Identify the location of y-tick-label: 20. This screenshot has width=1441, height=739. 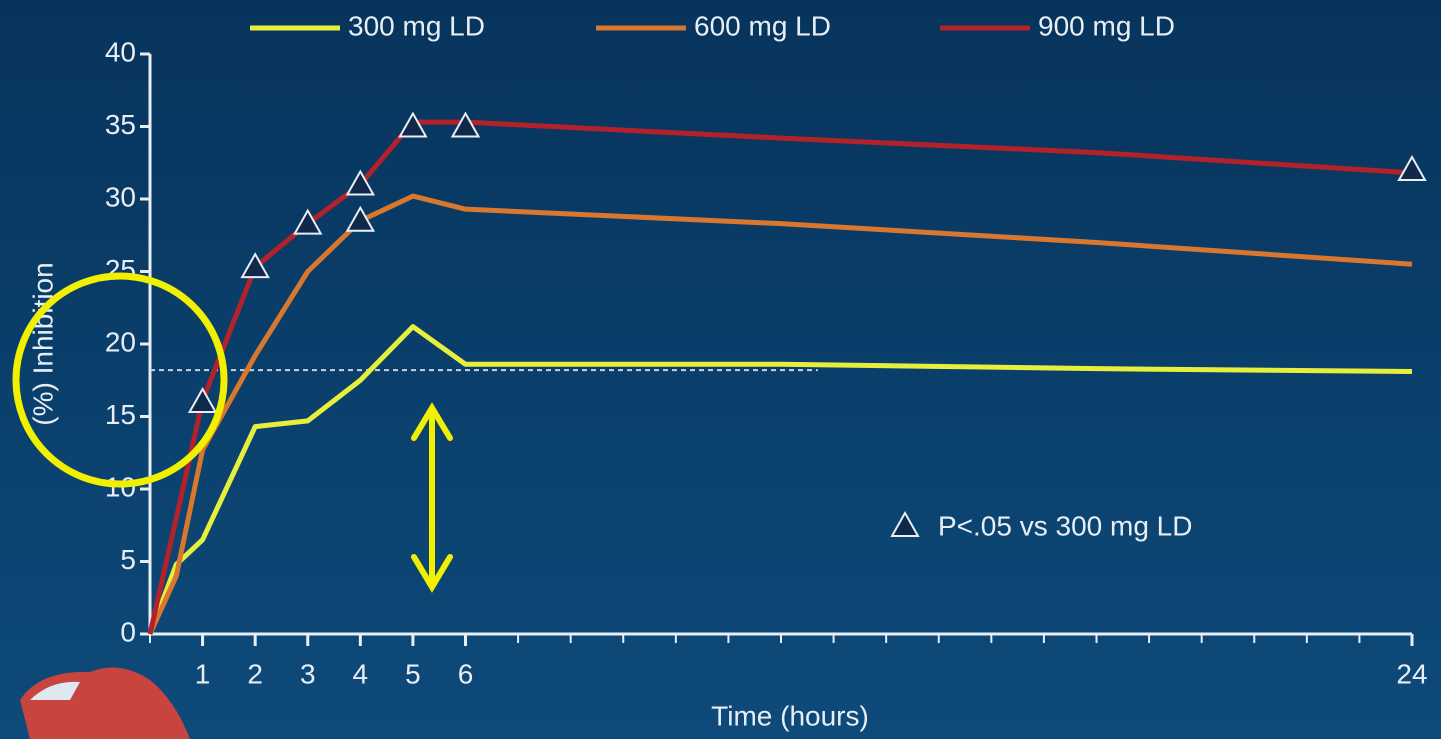
(120, 341).